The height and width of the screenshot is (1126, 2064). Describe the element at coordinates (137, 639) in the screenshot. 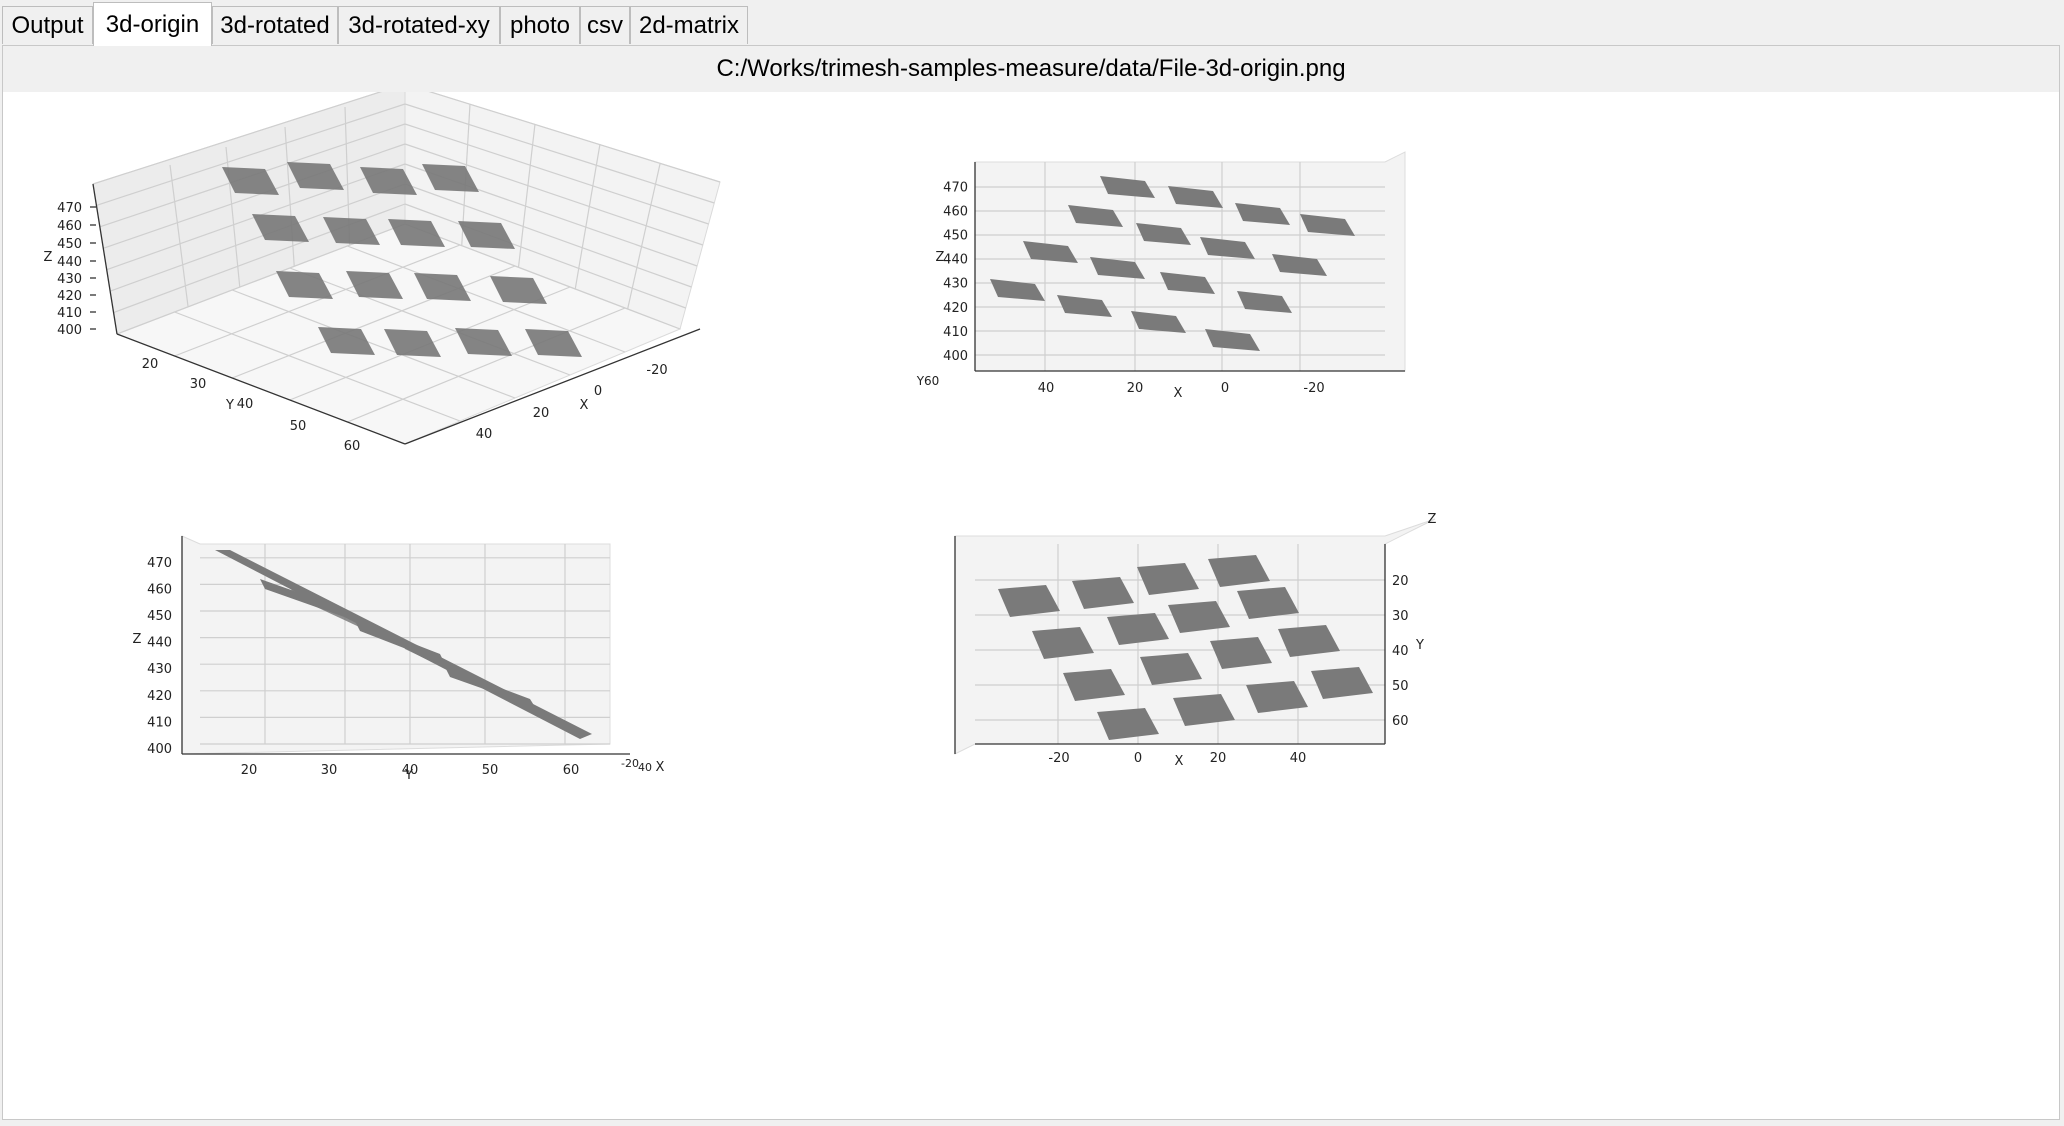

I see `z-axis-label: Z` at that location.